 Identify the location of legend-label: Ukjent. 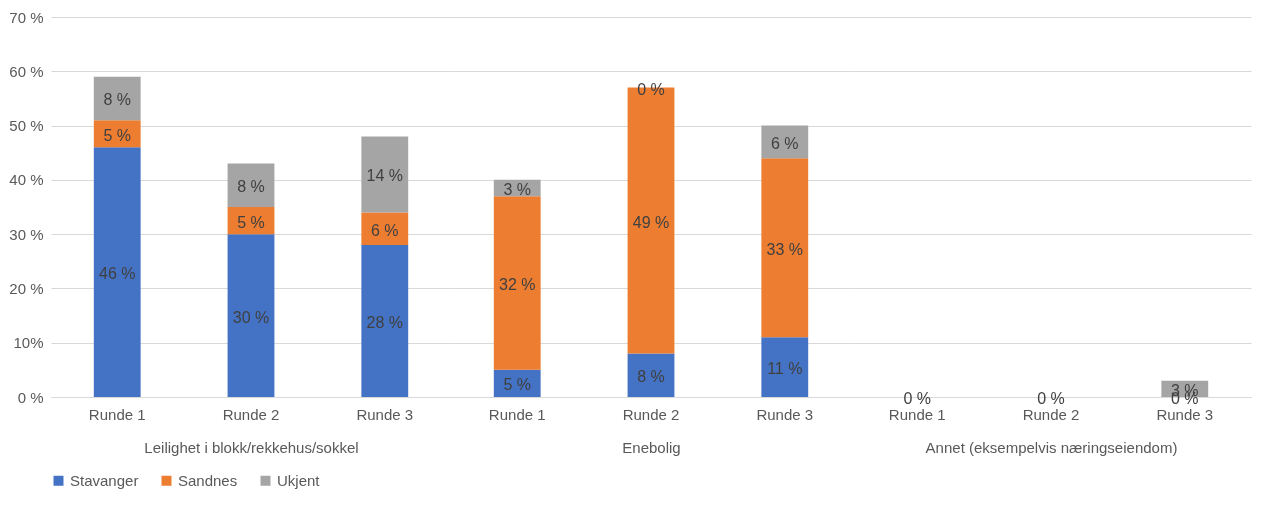
(299, 480).